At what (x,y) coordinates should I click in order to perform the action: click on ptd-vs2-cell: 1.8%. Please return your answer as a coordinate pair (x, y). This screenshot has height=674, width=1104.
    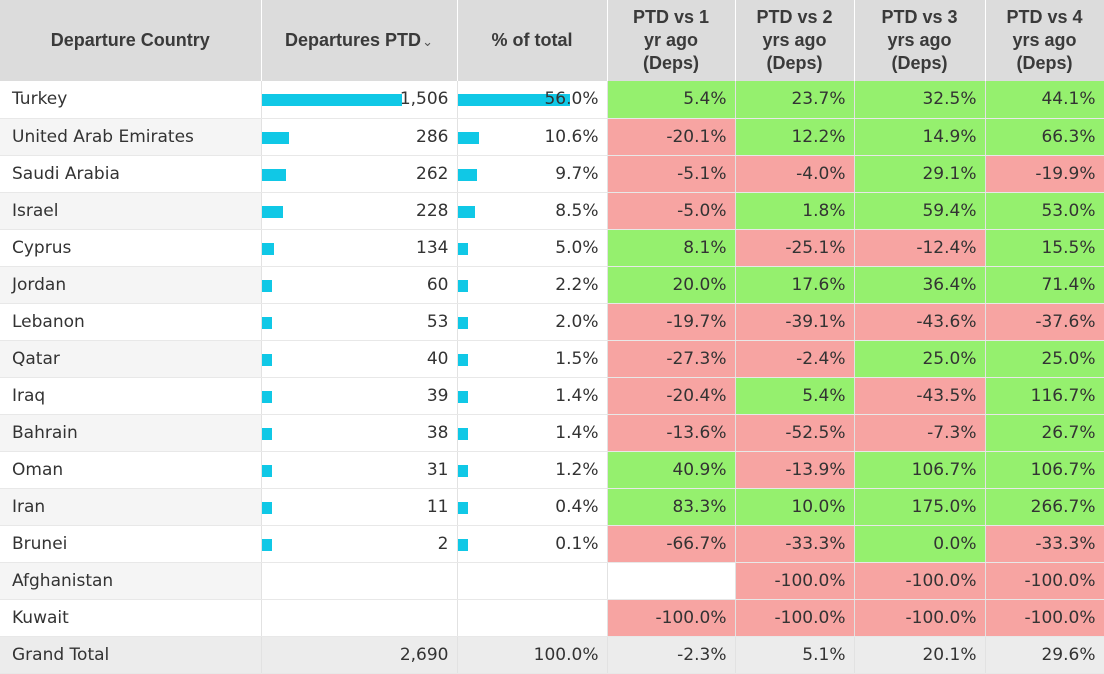
    Looking at the image, I should click on (795, 211).